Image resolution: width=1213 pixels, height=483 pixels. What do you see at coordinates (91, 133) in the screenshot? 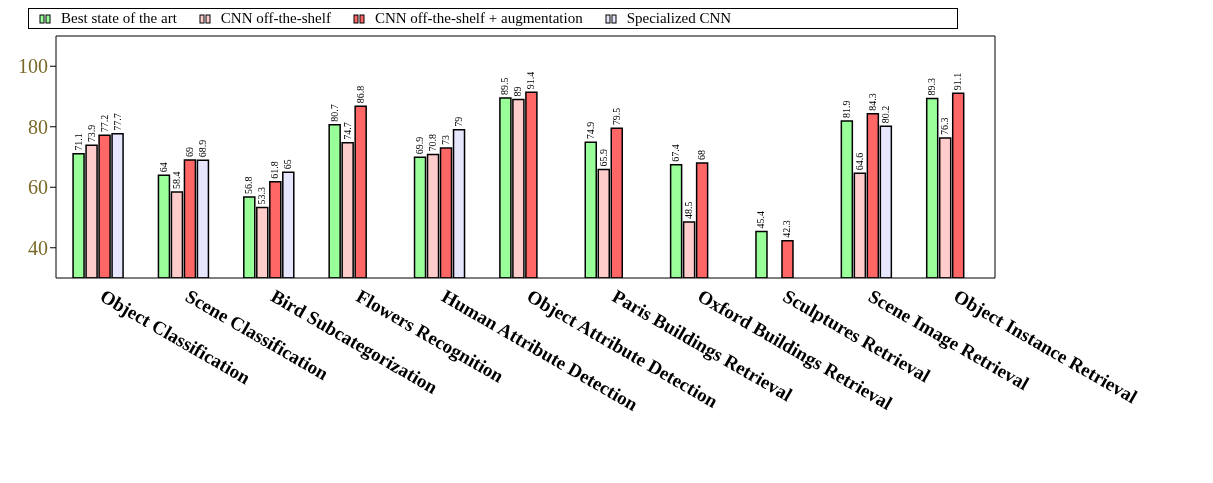
I see `data-label: 73.9` at bounding box center [91, 133].